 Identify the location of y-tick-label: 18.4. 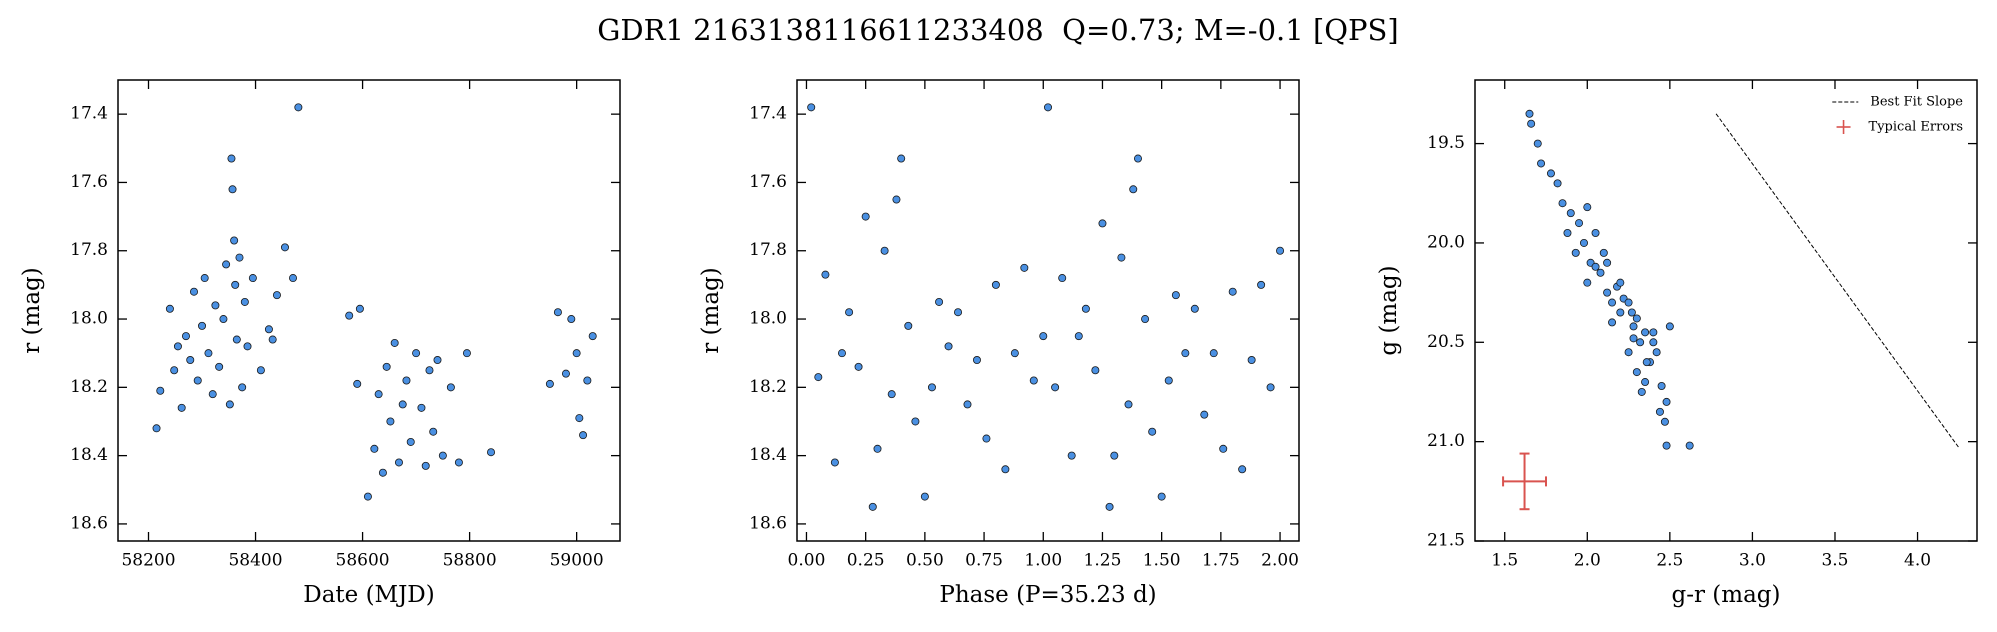
(768, 455).